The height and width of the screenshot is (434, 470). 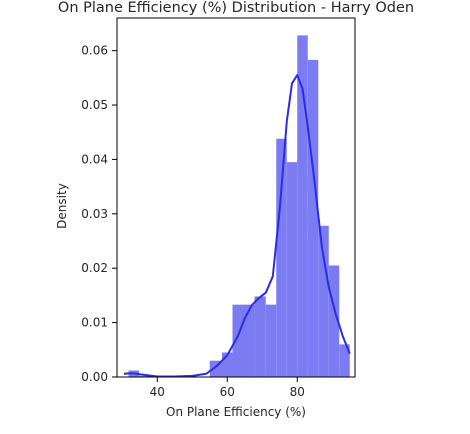 I want to click on y-tick-label: 0.04, so click(x=94, y=159).